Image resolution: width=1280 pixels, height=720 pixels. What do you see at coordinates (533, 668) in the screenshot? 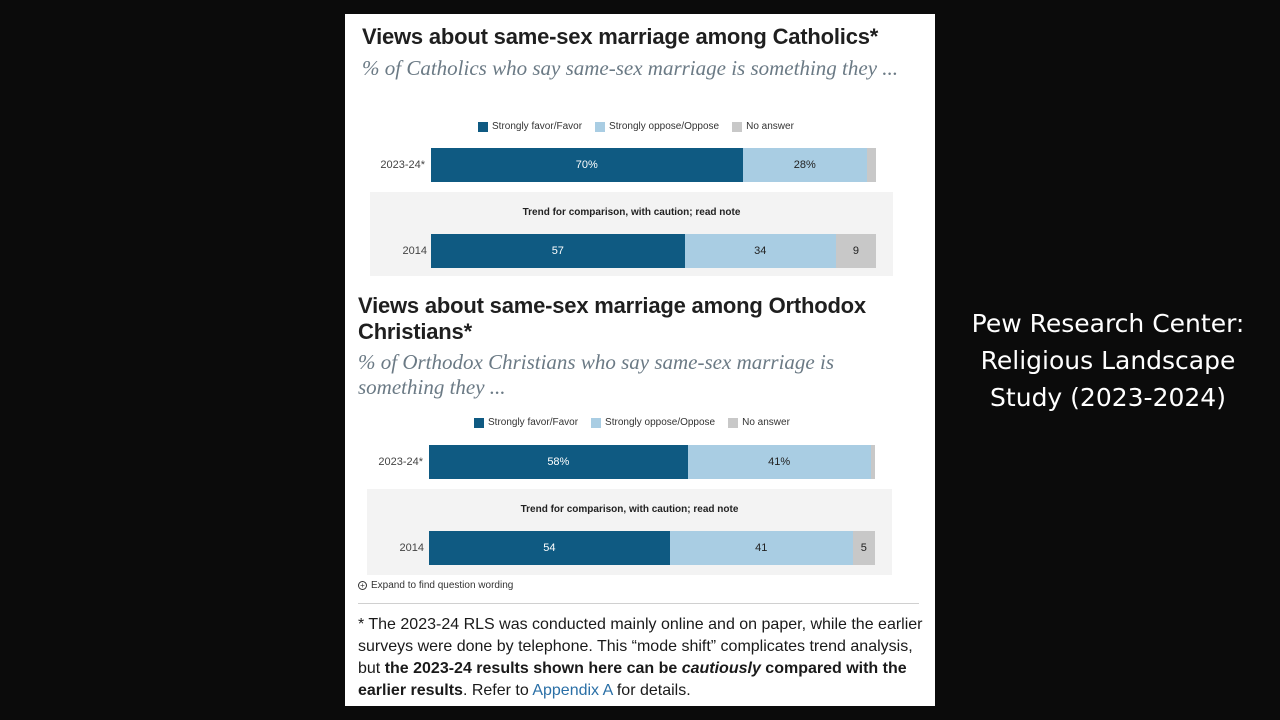
I see `note-bold: the 2023-24 results shown here can be` at bounding box center [533, 668].